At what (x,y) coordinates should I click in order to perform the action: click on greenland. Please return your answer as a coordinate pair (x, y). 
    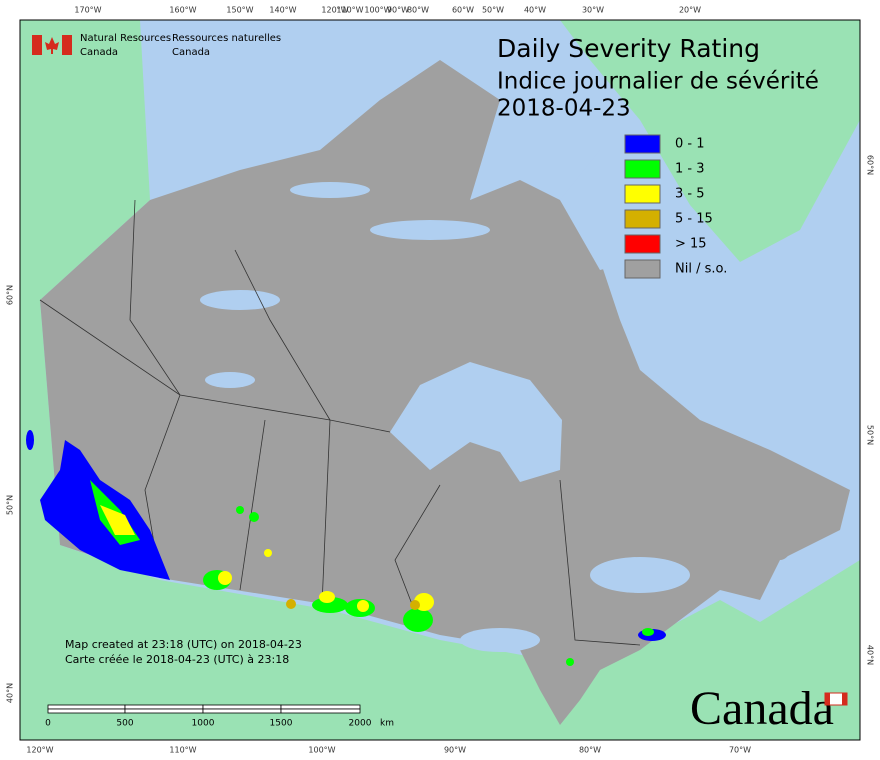
    Looking at the image, I should click on (710, 141).